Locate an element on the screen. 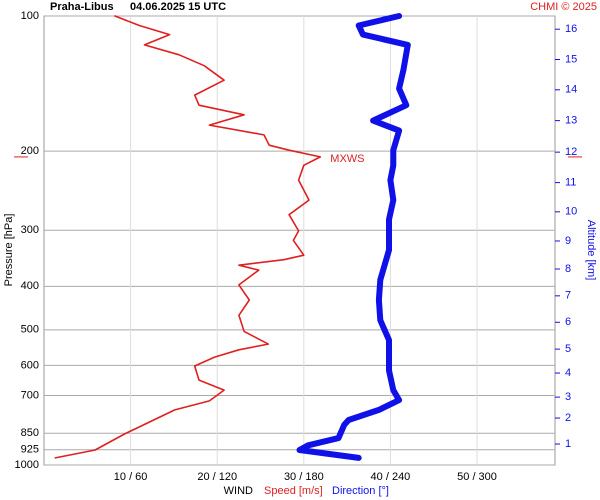  y2-tick-label: 3 is located at coordinates (568, 397).